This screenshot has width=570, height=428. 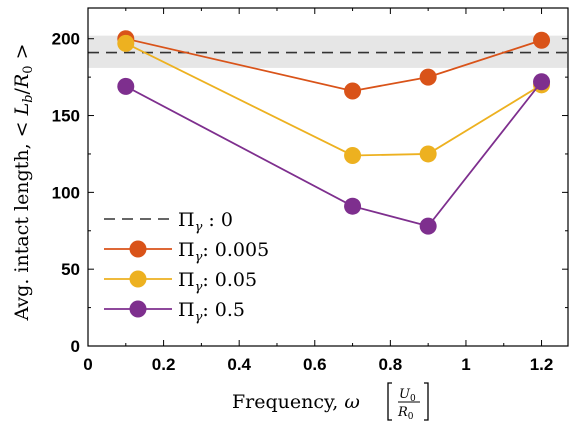 I want to click on x-axis-label: Frequency, ω U0 R0, so click(x=330, y=402).